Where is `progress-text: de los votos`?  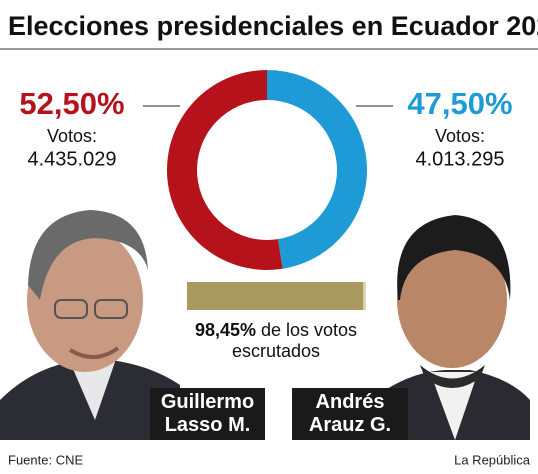
progress-text: de los votos is located at coordinates (306, 330).